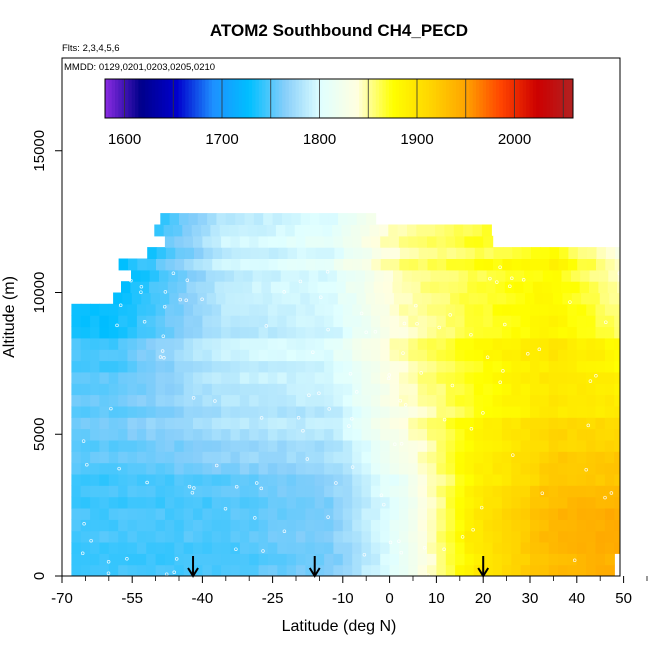 This screenshot has height=650, width=650. Describe the element at coordinates (352, 389) in the screenshot. I see `heatmap-row` at that location.